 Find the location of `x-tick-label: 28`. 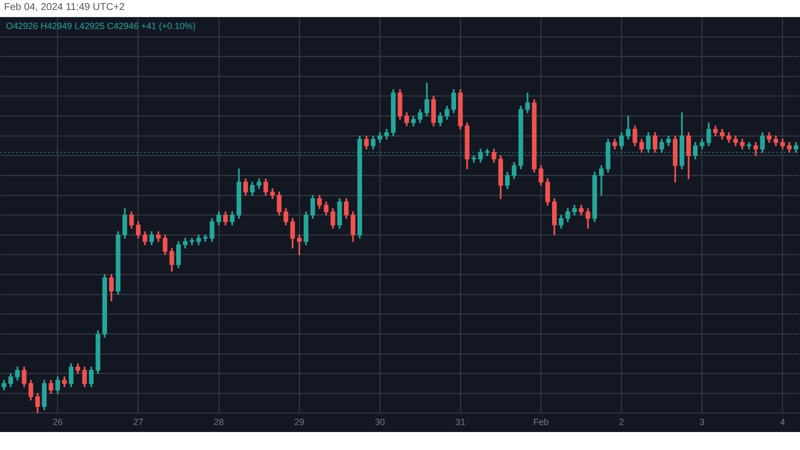

x-tick-label: 28 is located at coordinates (219, 422).